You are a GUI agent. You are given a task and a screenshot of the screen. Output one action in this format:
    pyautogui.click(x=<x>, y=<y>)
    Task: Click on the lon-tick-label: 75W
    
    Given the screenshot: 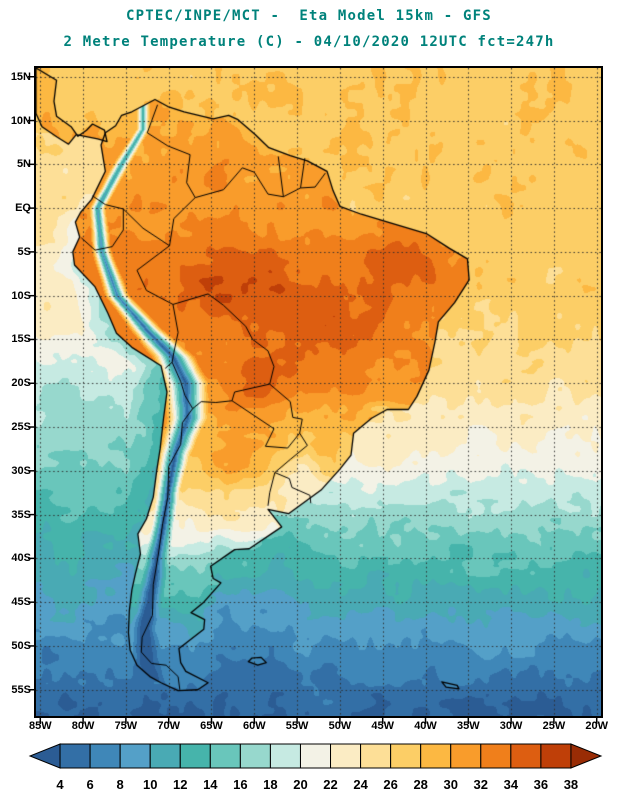 What is the action you would take?
    pyautogui.click(x=126, y=726)
    